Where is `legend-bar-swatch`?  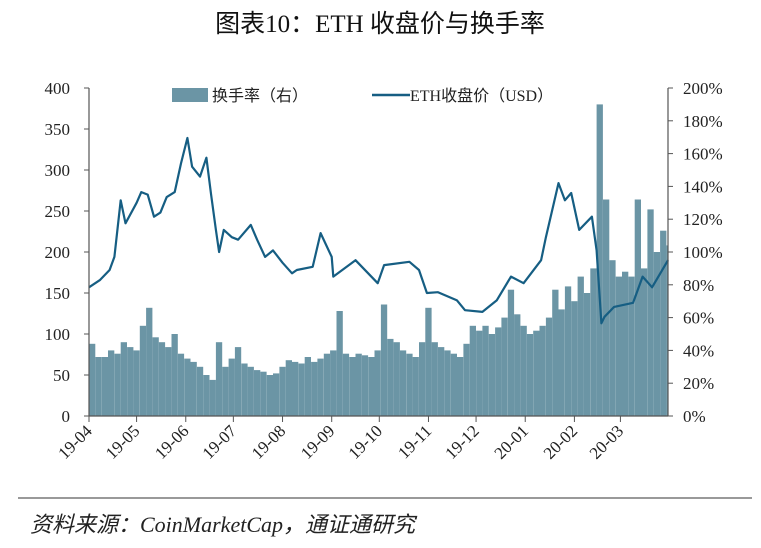
legend-bar-swatch is located at coordinates (190, 95).